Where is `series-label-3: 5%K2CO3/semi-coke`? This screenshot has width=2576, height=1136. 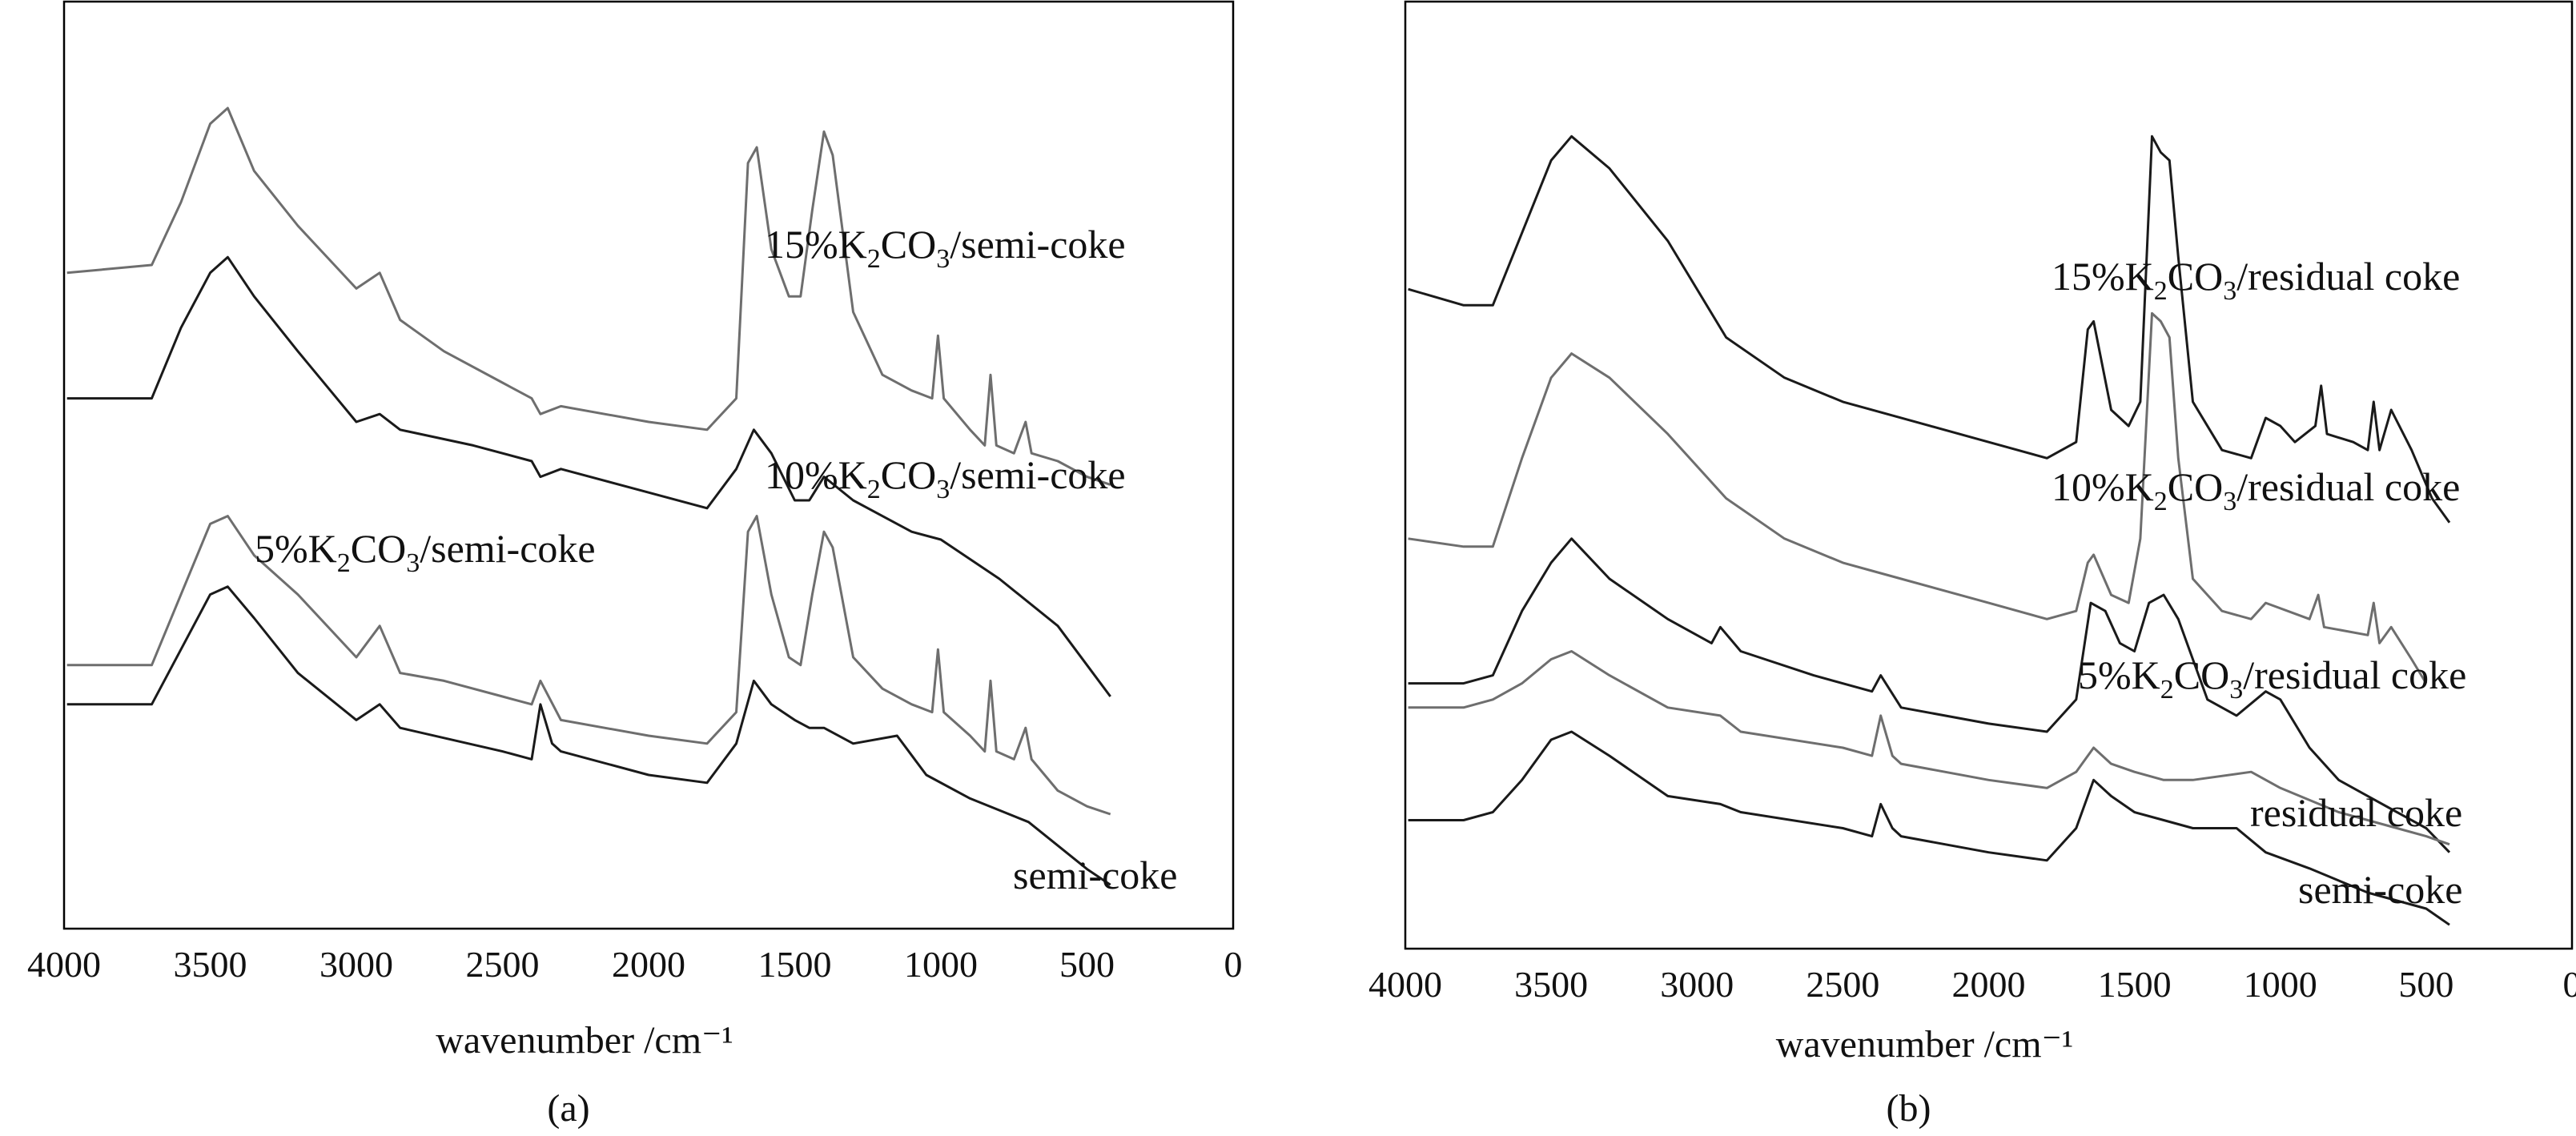 series-label-3: 5%K2CO3/semi-coke is located at coordinates (425, 552).